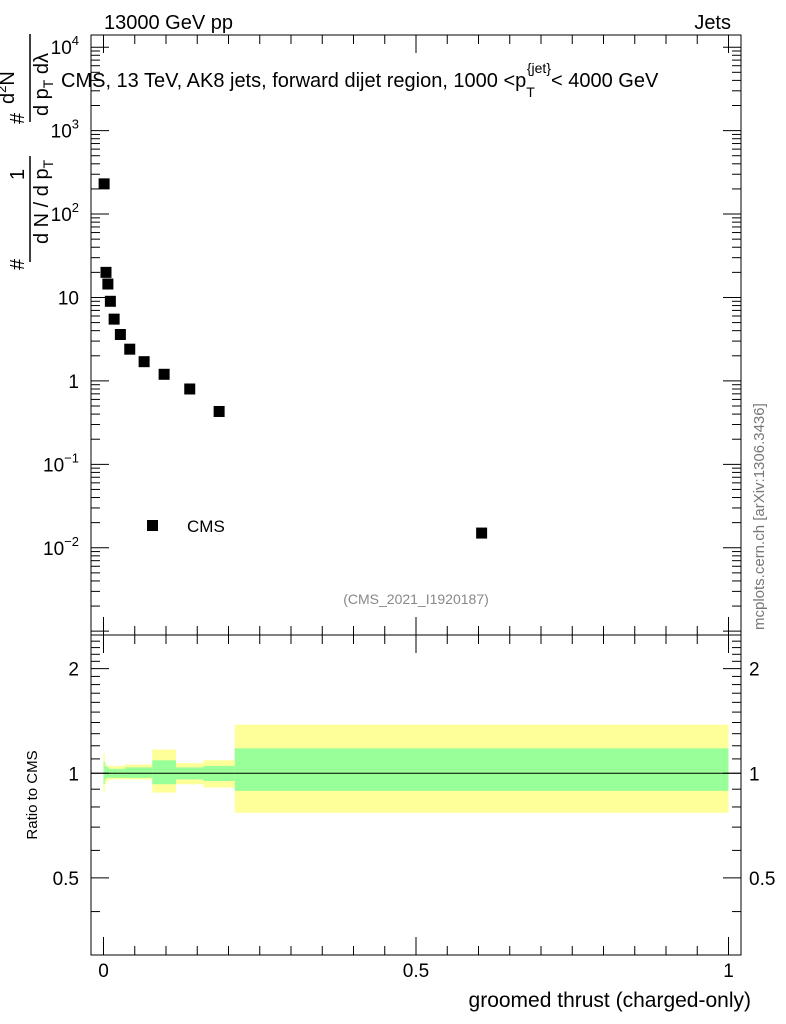 The image size is (786, 1024). I want to click on main-y-tick-label: 10⁻¹, so click(61, 463).